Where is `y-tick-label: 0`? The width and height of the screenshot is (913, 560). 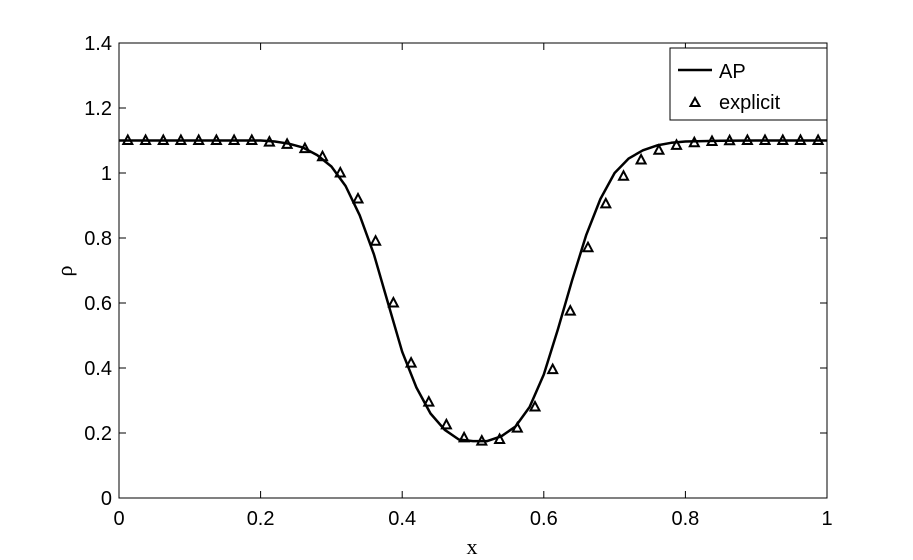
y-tick-label: 0 is located at coordinates (106, 499).